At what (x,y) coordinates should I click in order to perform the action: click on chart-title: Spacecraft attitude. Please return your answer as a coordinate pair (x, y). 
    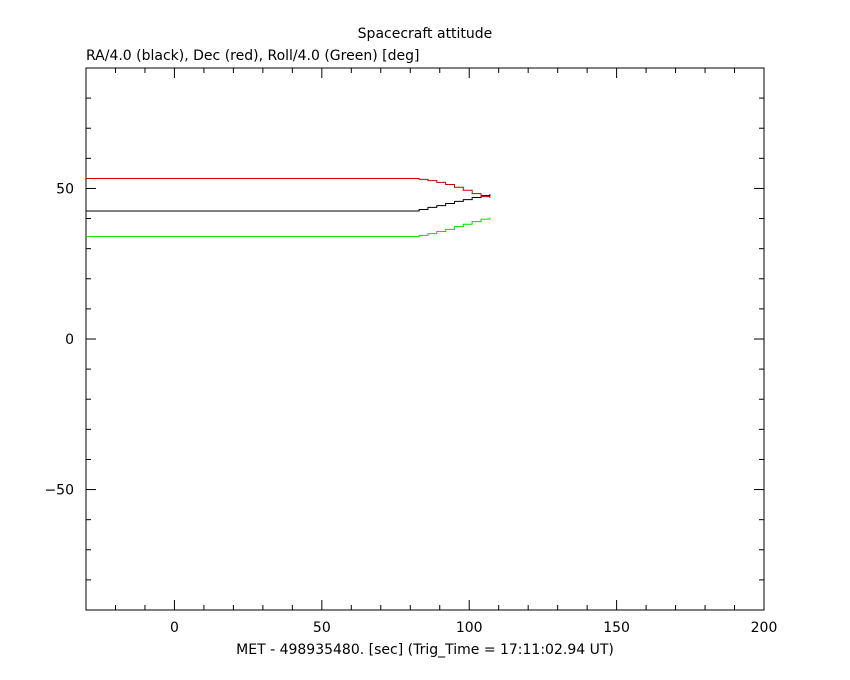
    Looking at the image, I should click on (425, 34).